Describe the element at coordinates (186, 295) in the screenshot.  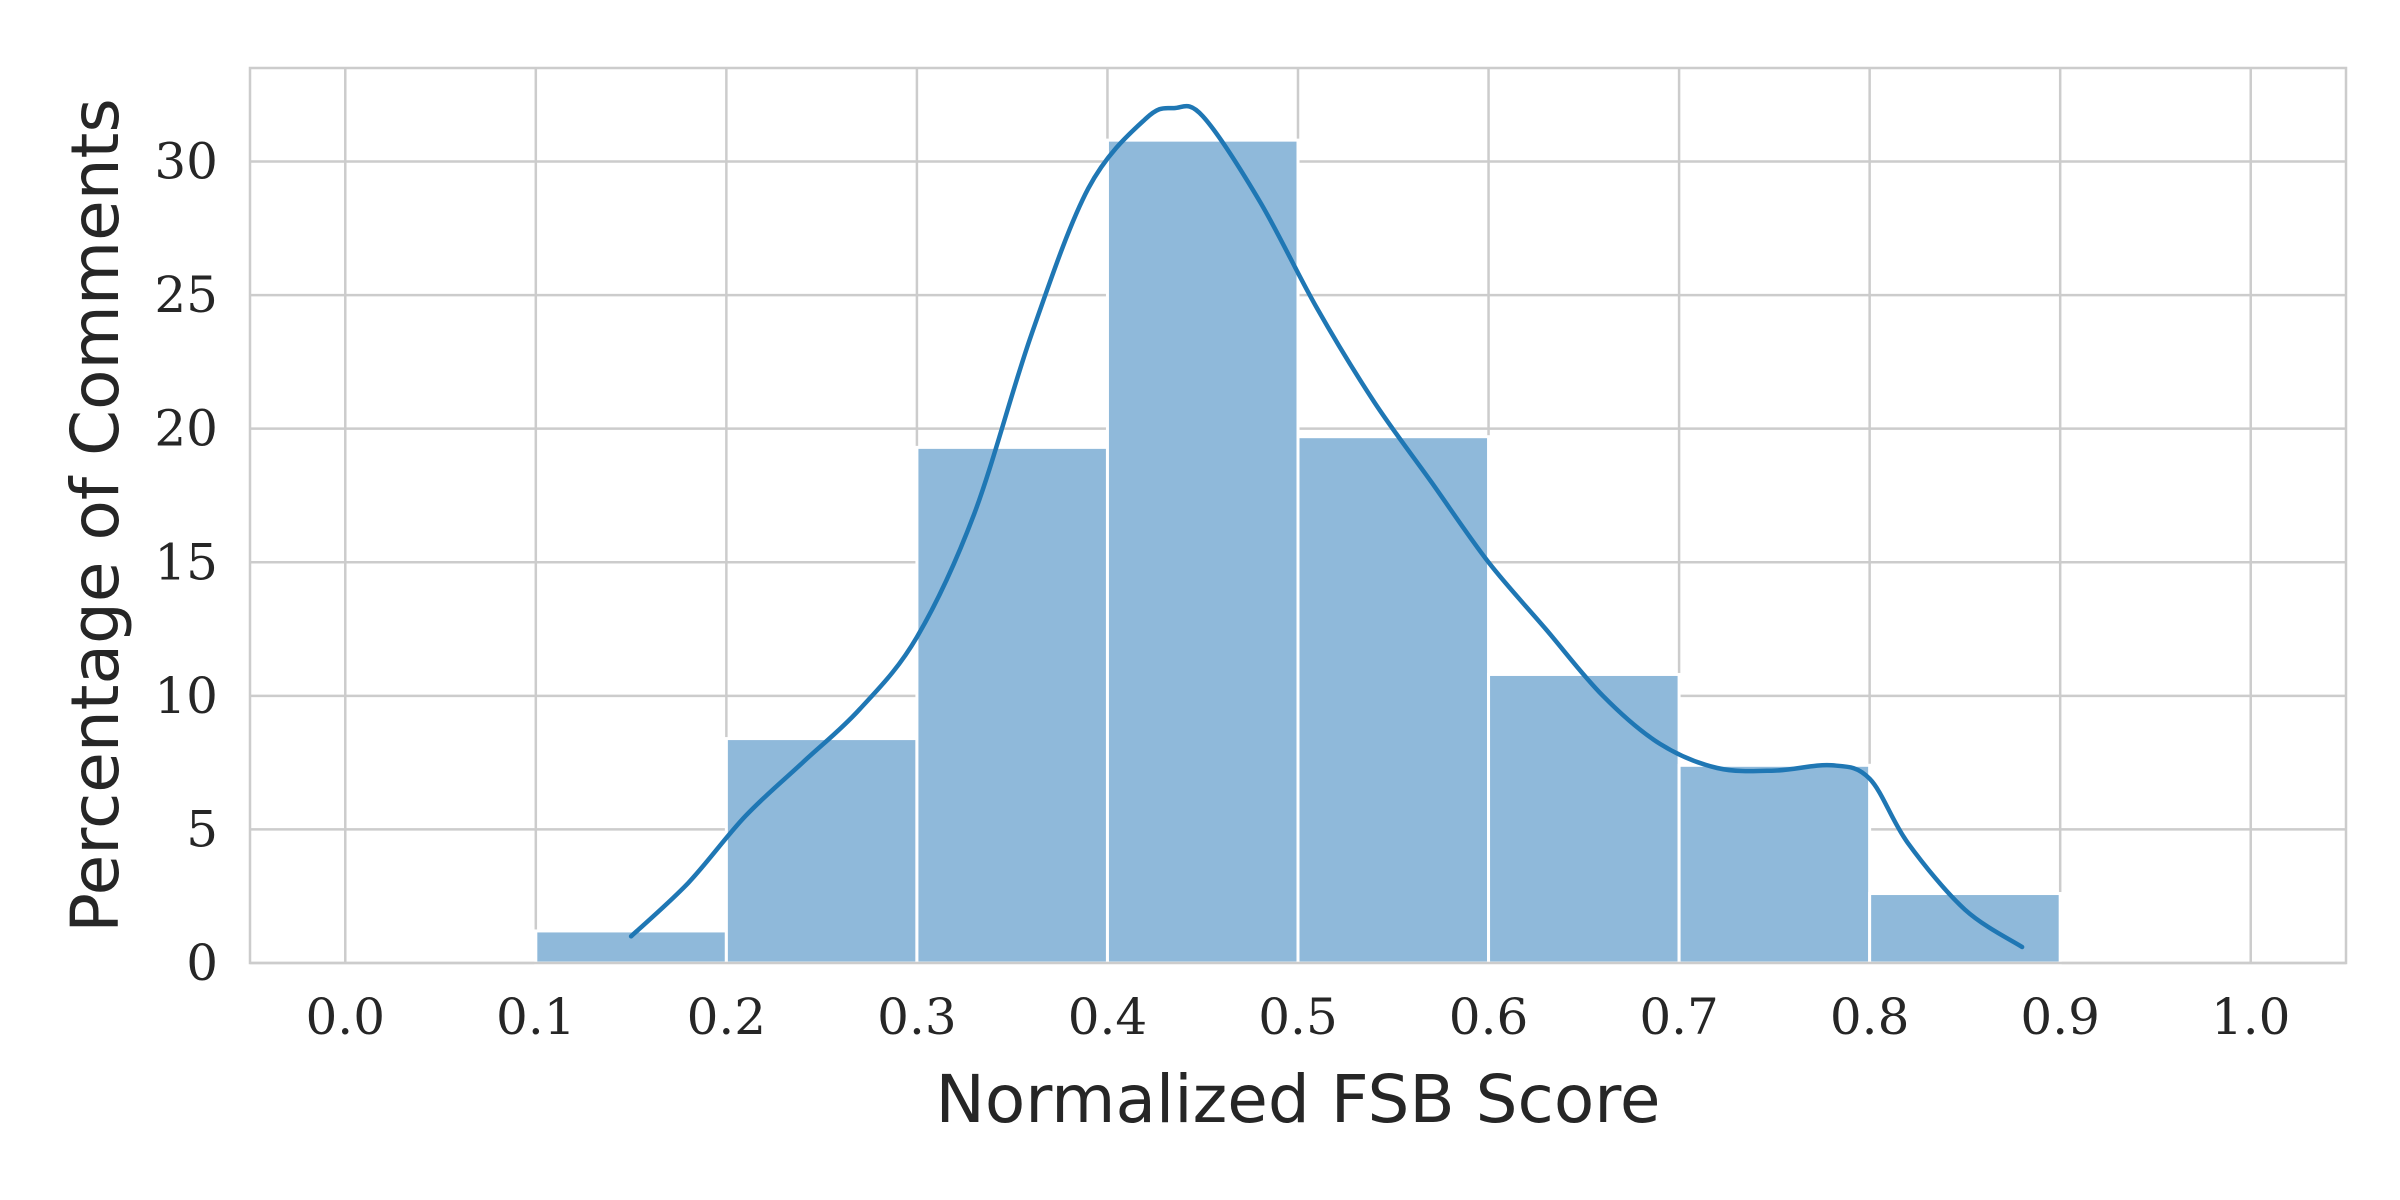
I see `y-tick-label: 25` at that location.